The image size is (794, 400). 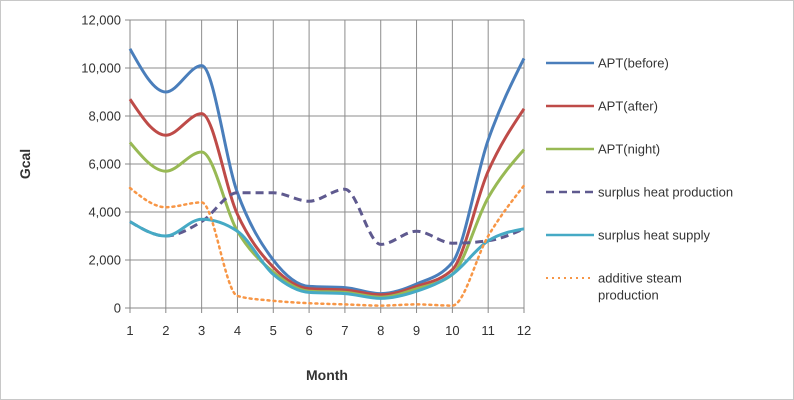 I want to click on x-tick-label: 6, so click(x=309, y=330).